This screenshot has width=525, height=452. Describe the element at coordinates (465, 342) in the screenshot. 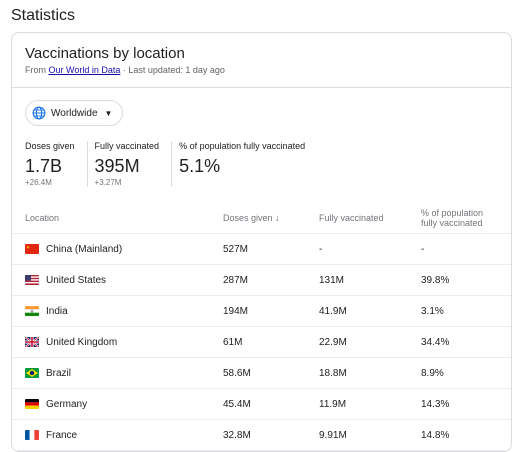

I see `cell-percent: 34.4%` at that location.